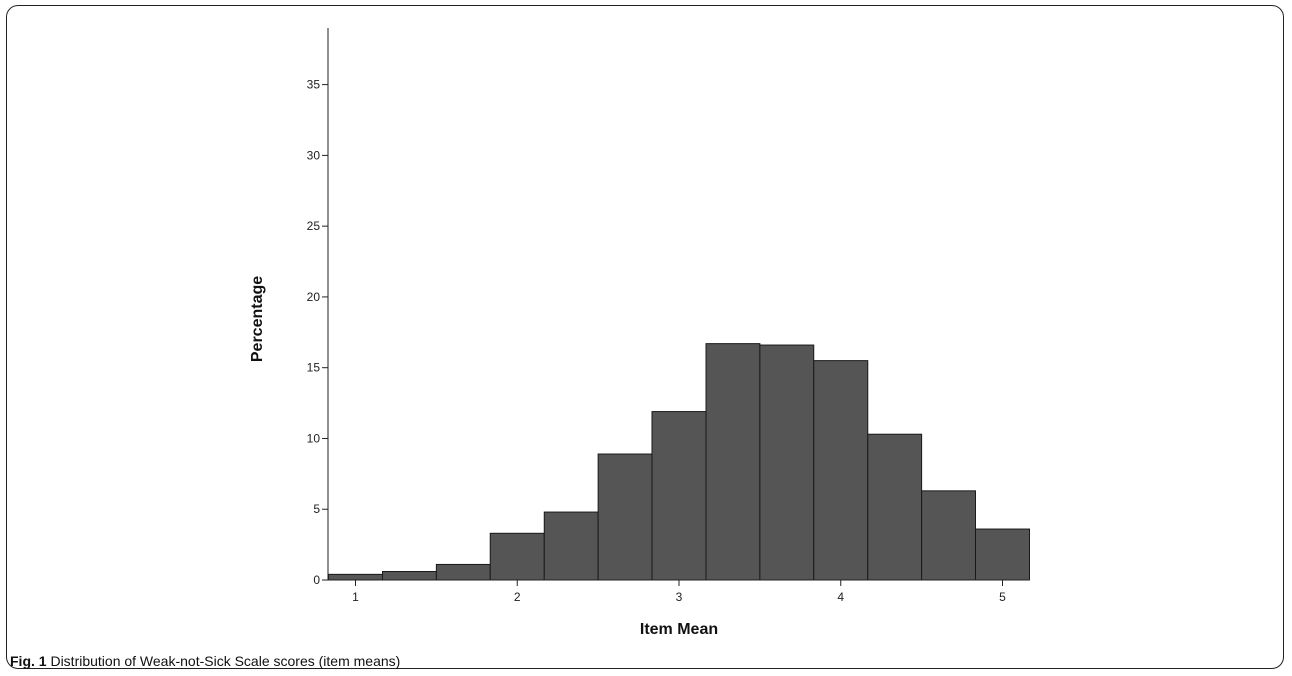  Describe the element at coordinates (314, 438) in the screenshot. I see `y-tick-label-10: 10` at that location.